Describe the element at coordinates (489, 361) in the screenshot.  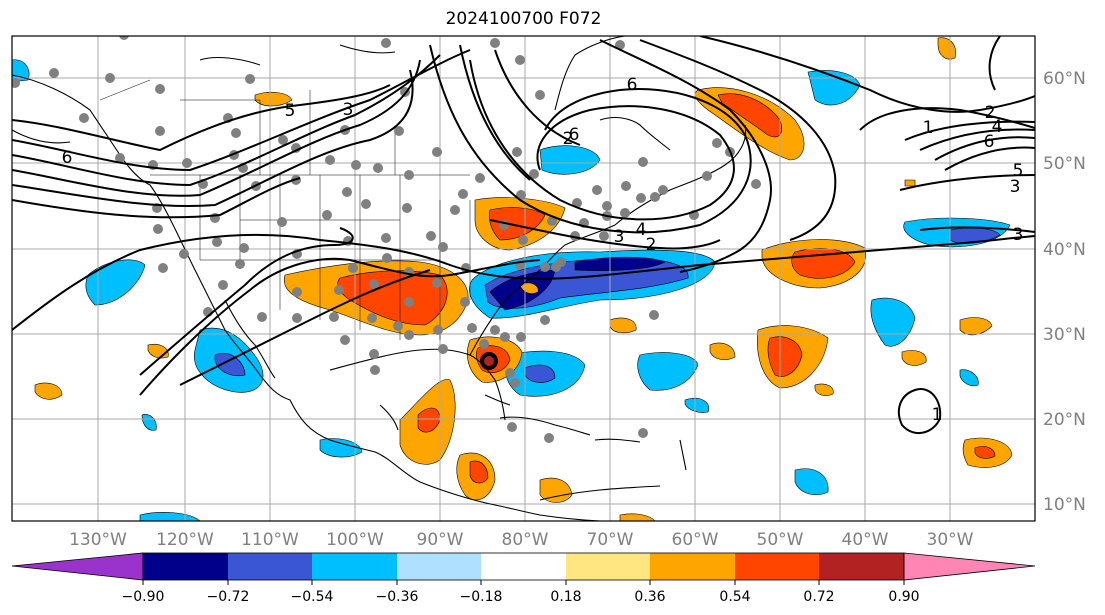
I see `storm-center-marker` at that location.